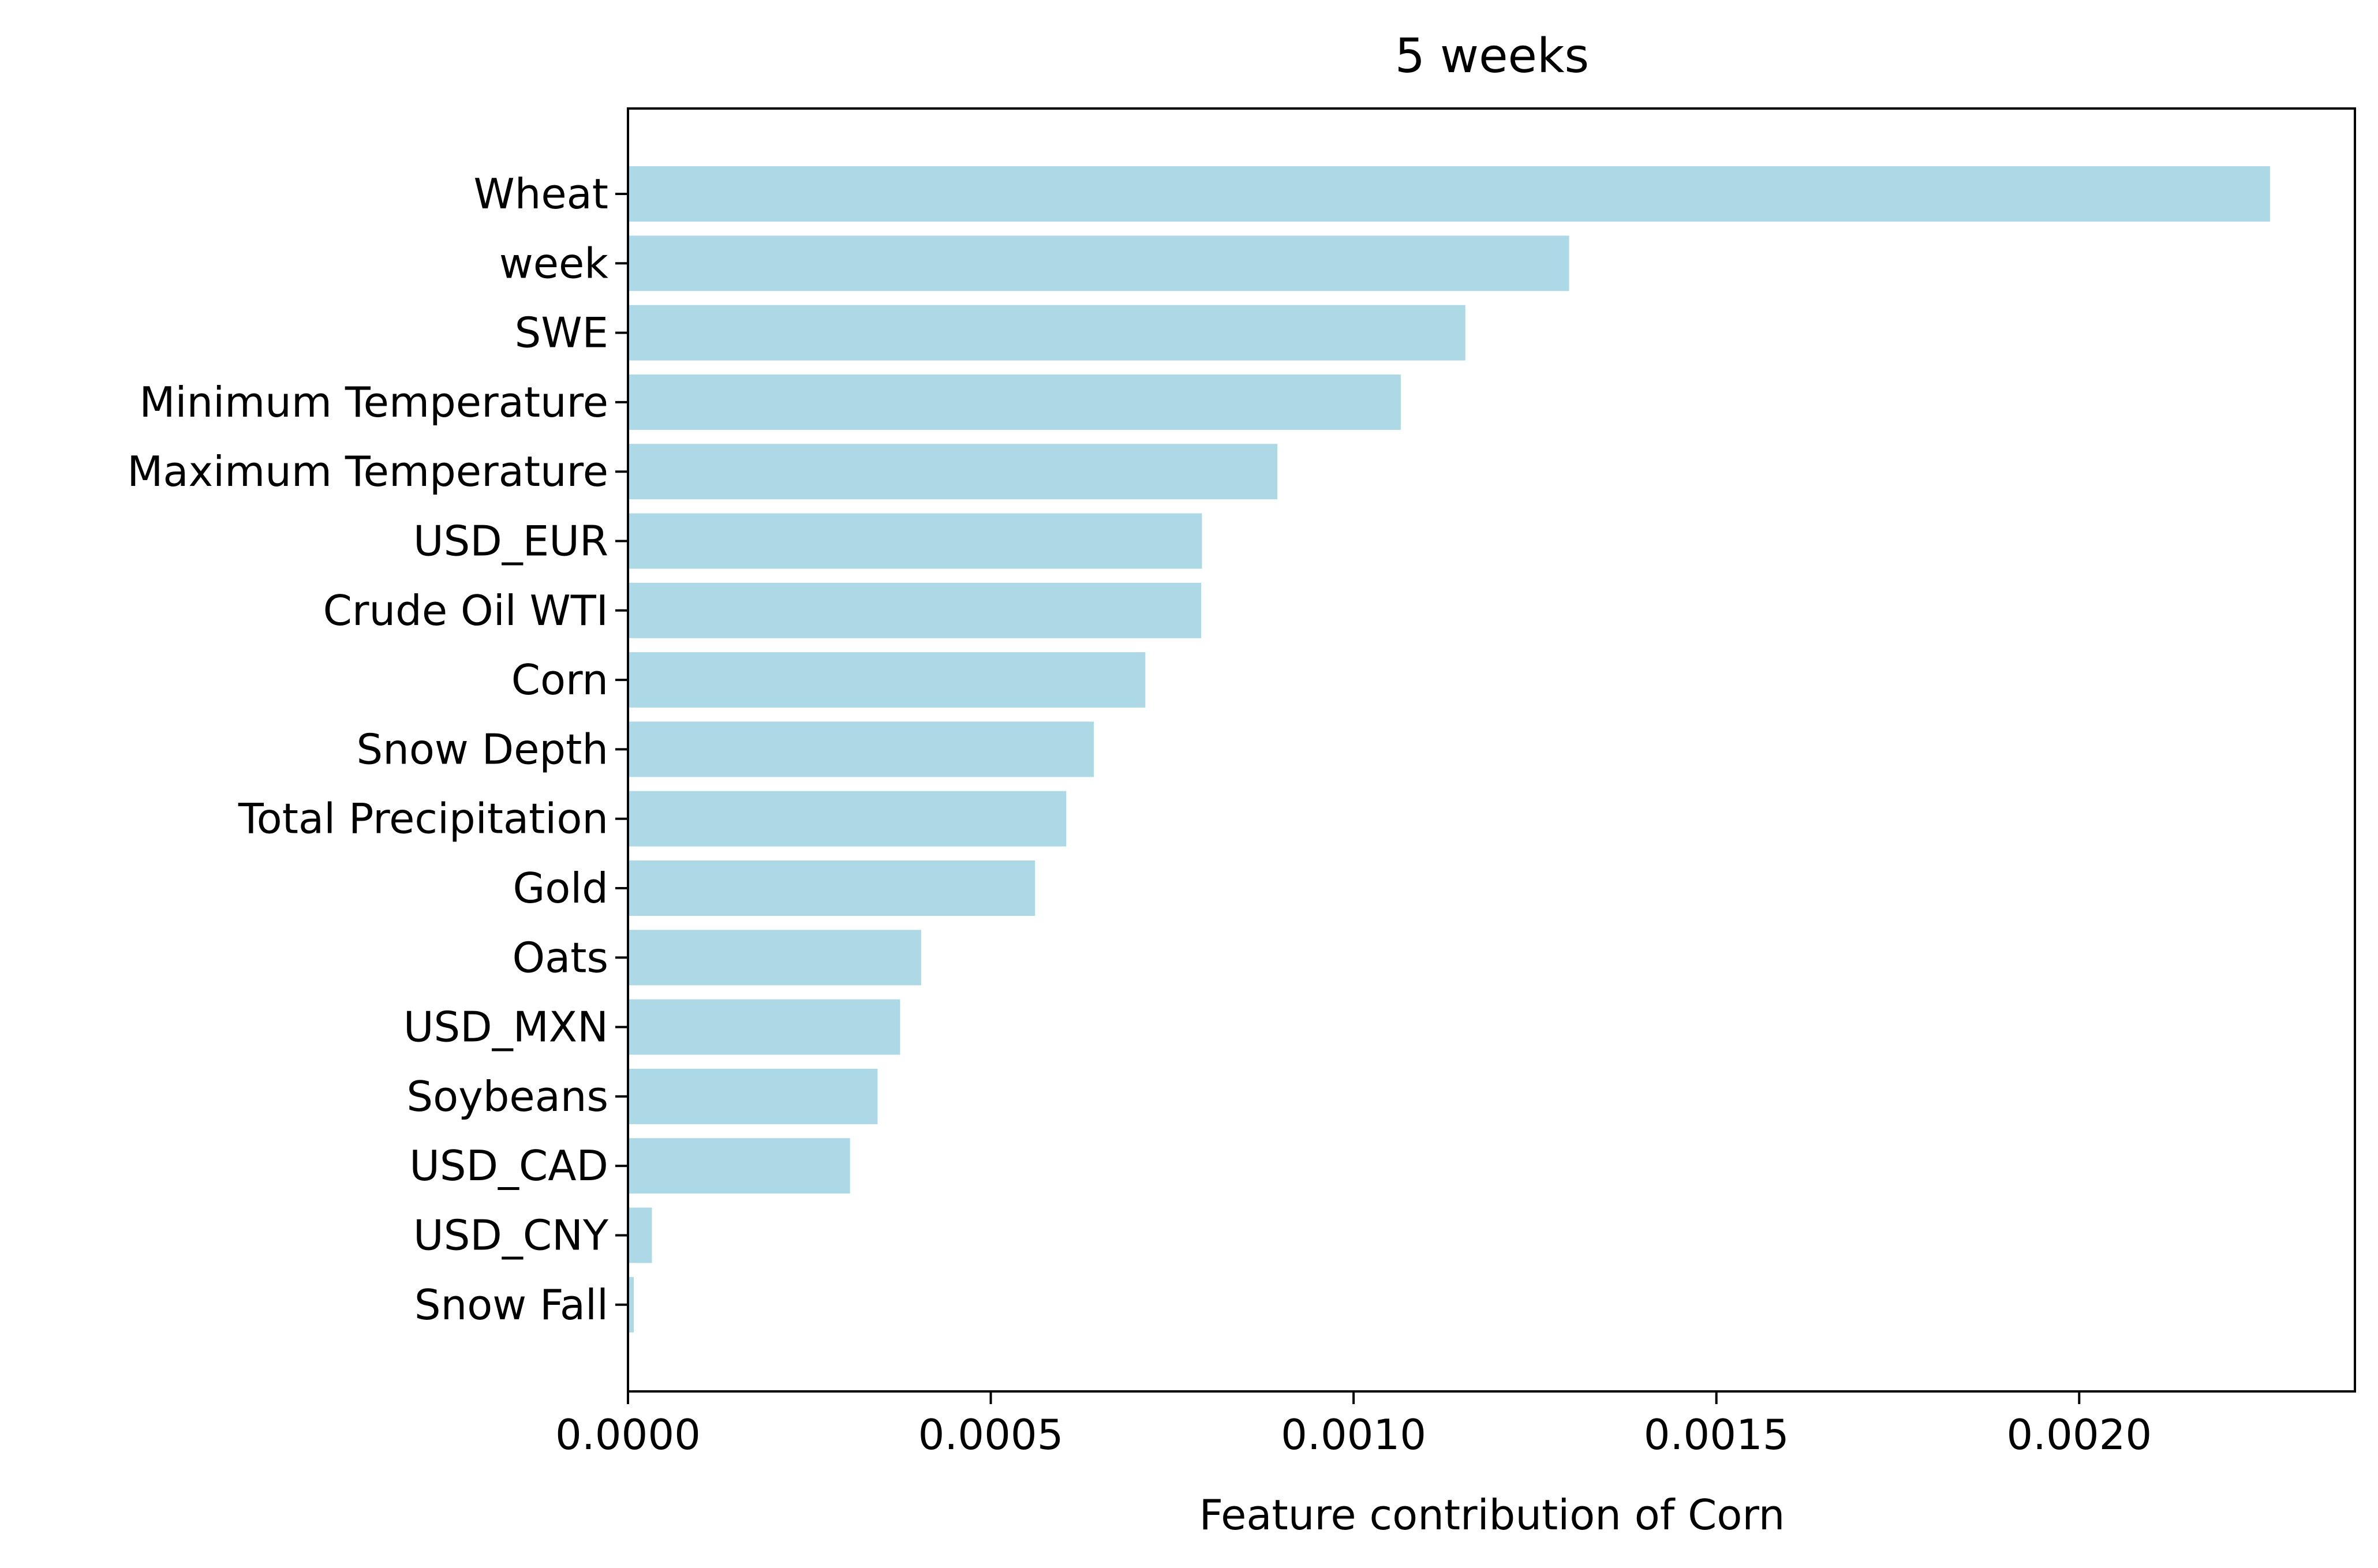 This screenshot has width=2378, height=1568. What do you see at coordinates (511, 541) in the screenshot?
I see `y-tick-label-usd-eur: USD_EUR` at bounding box center [511, 541].